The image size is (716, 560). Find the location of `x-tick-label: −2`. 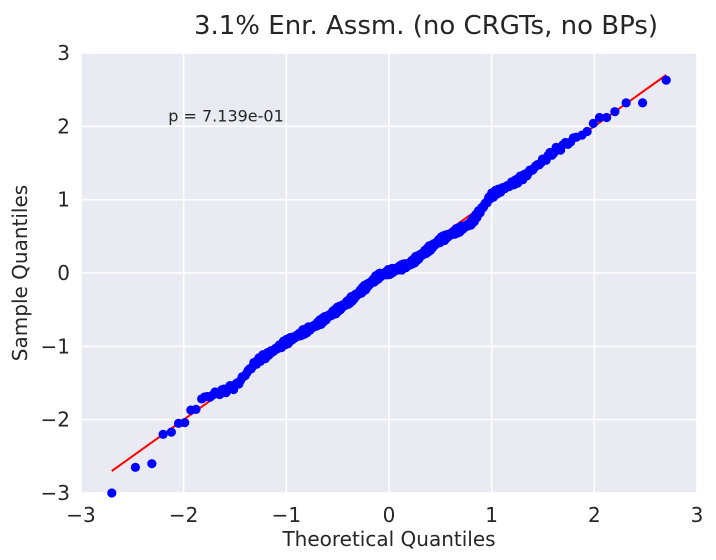

x-tick-label: −2 is located at coordinates (183, 515).